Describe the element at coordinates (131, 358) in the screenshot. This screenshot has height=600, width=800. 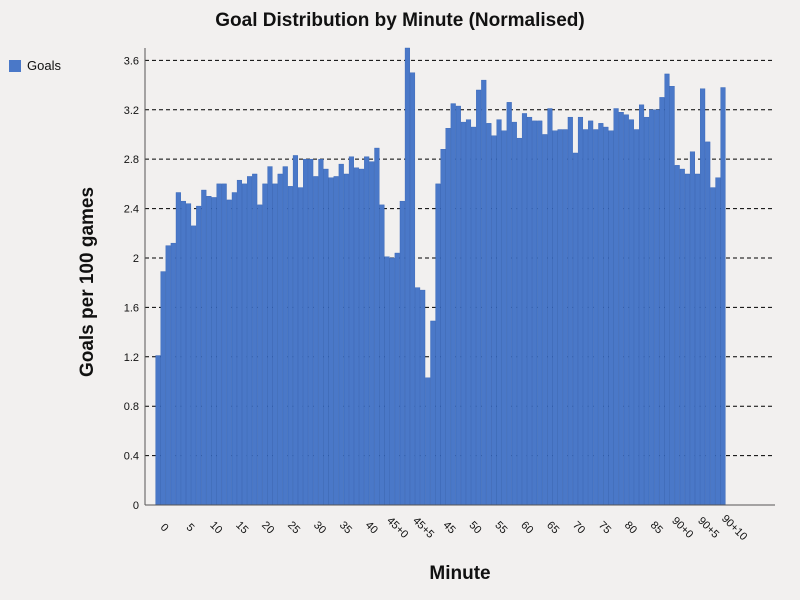
I see `y-tick-label: 1.2` at that location.